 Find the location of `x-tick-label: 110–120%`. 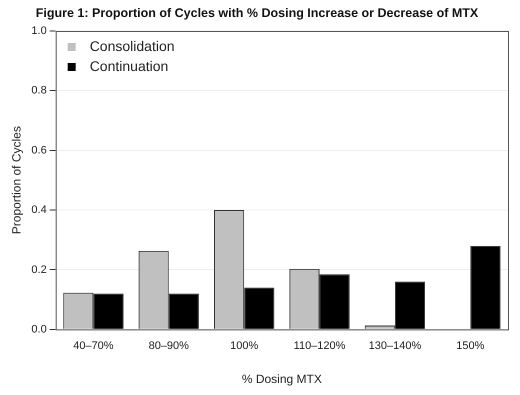

x-tick-label: 110–120% is located at coordinates (320, 346).